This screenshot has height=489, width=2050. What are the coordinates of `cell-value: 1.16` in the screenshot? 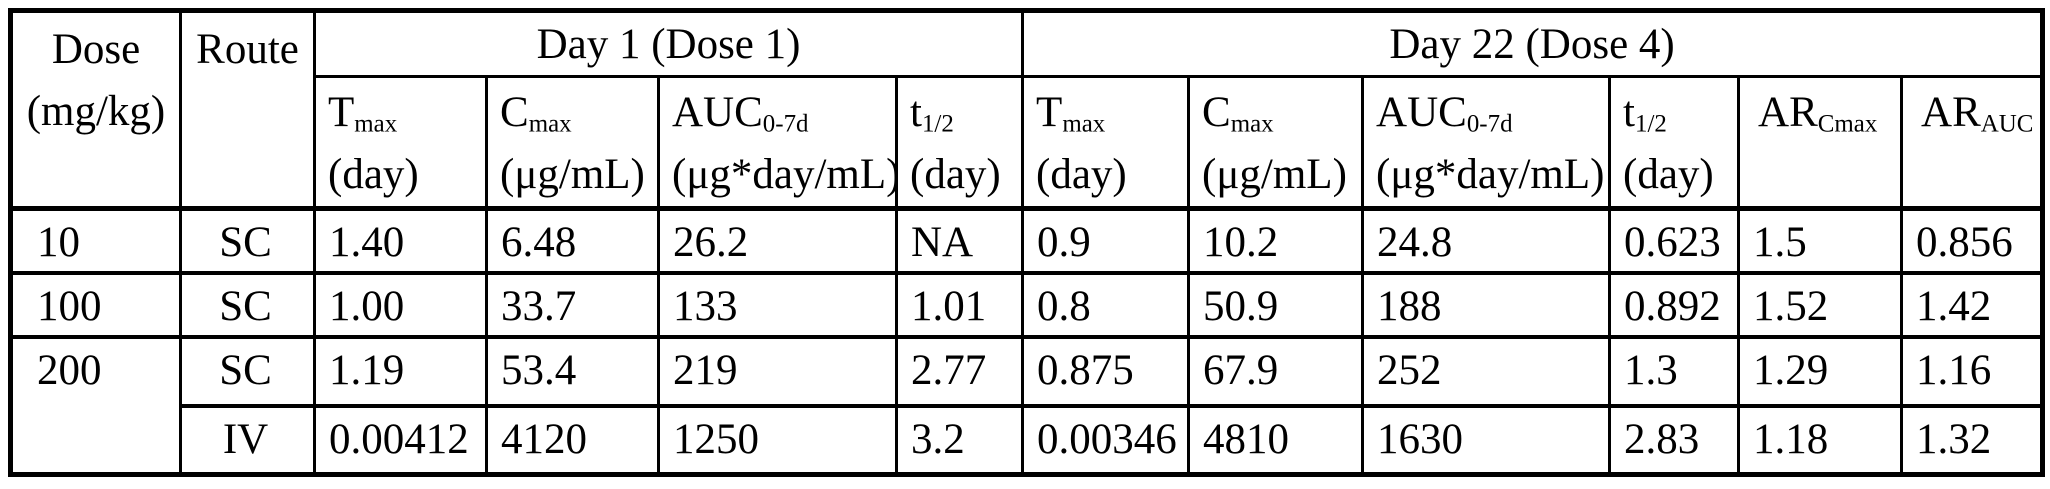 It's located at (1972, 370).